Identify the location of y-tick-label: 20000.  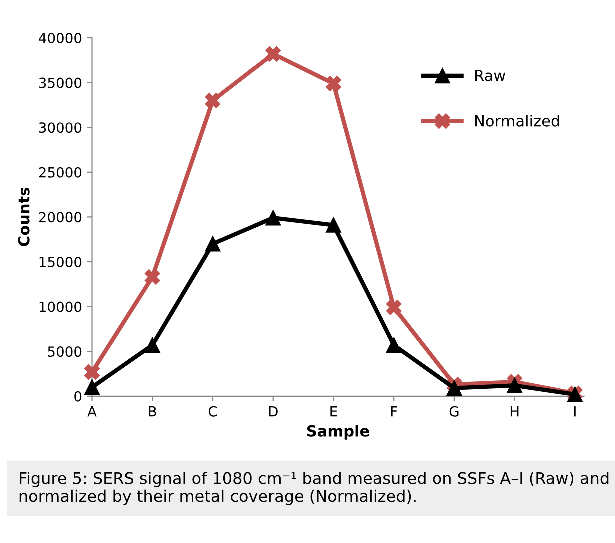
(60, 217).